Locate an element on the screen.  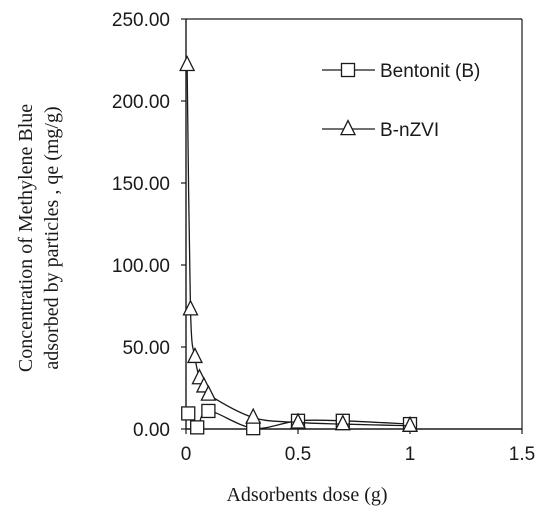
legend-label: B-nZVI is located at coordinates (409, 130).